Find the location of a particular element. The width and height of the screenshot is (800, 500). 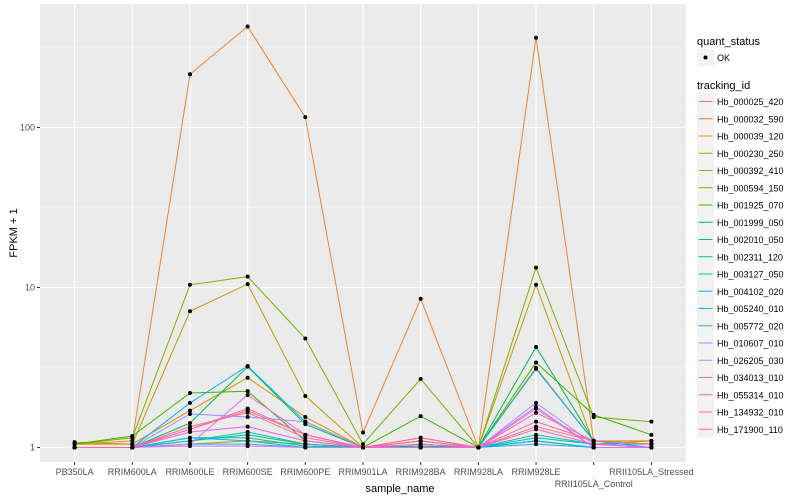

legend-label-ok: OK is located at coordinates (723, 58).